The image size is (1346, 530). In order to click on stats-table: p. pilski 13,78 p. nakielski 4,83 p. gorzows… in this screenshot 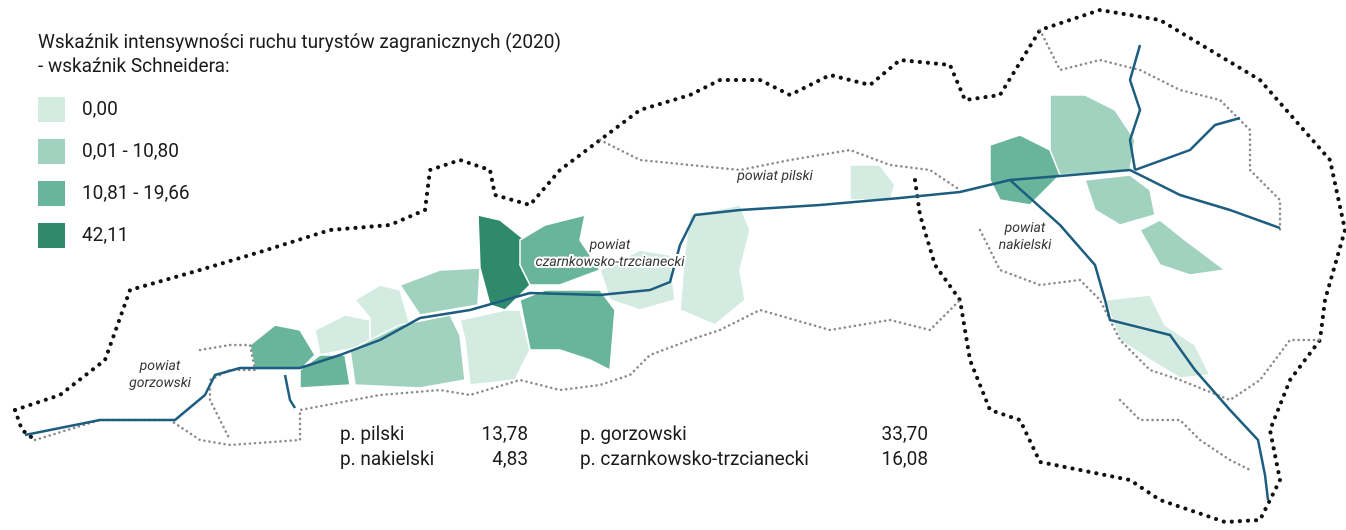, I will do `click(634, 446)`.